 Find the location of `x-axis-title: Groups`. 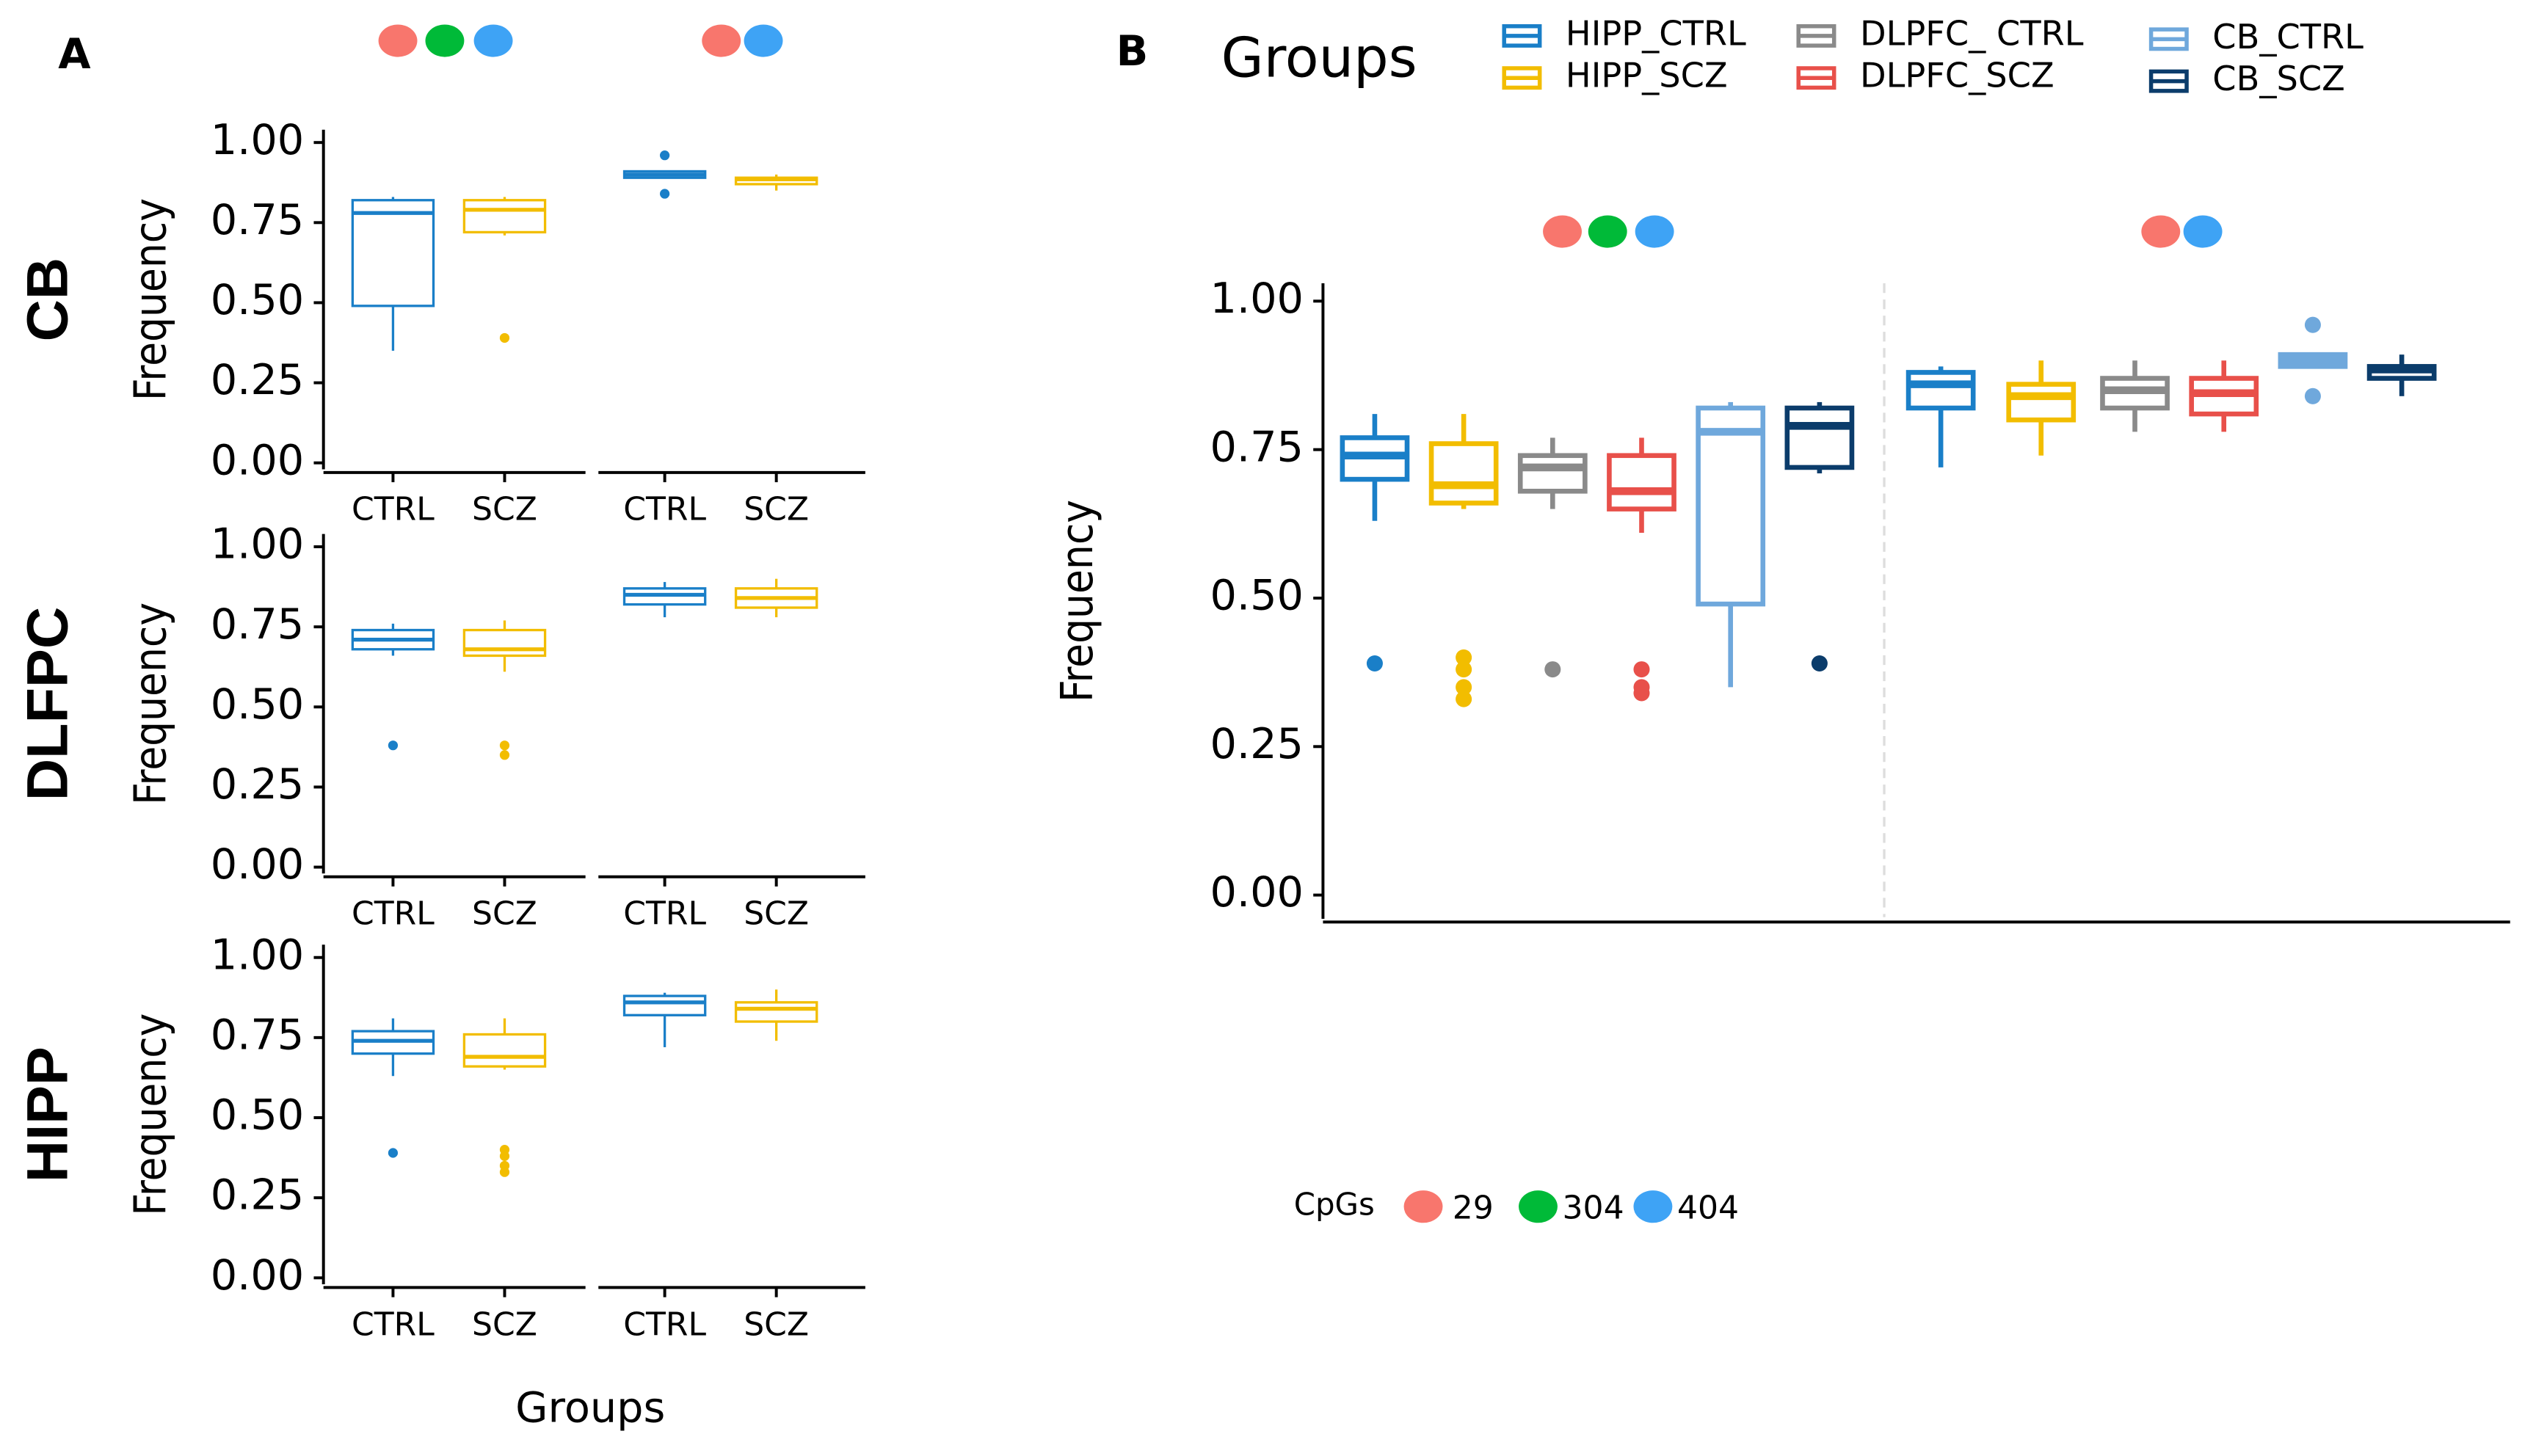

x-axis-title: Groups is located at coordinates (590, 1408).